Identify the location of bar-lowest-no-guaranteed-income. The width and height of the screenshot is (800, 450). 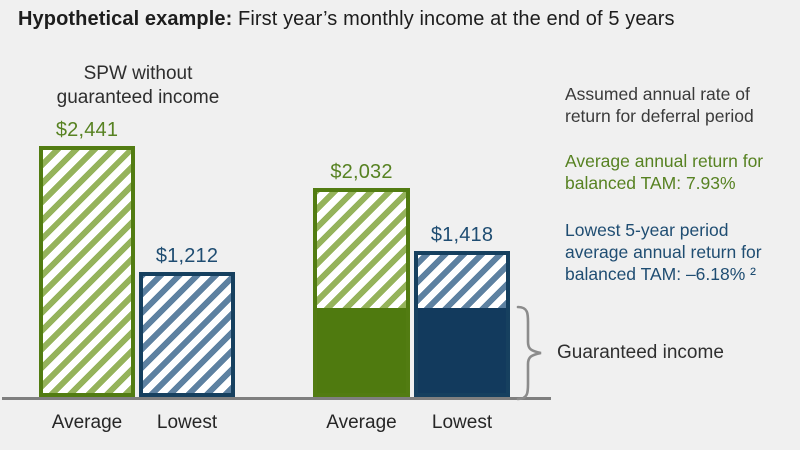
(187, 334).